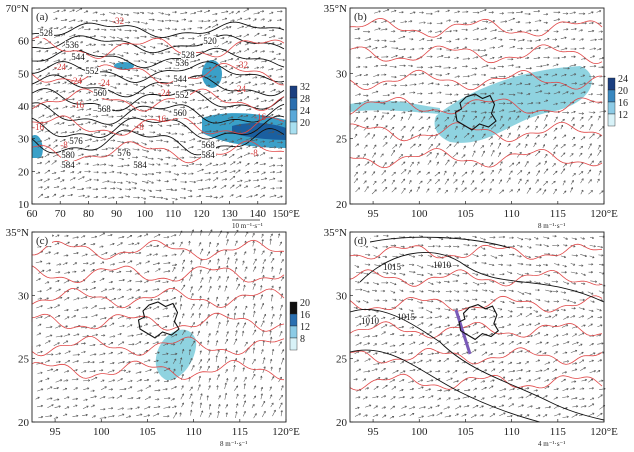 The height and width of the screenshot is (452, 634). What do you see at coordinates (476, 27) in the screenshot?
I see `temperature-contour` at bounding box center [476, 27].